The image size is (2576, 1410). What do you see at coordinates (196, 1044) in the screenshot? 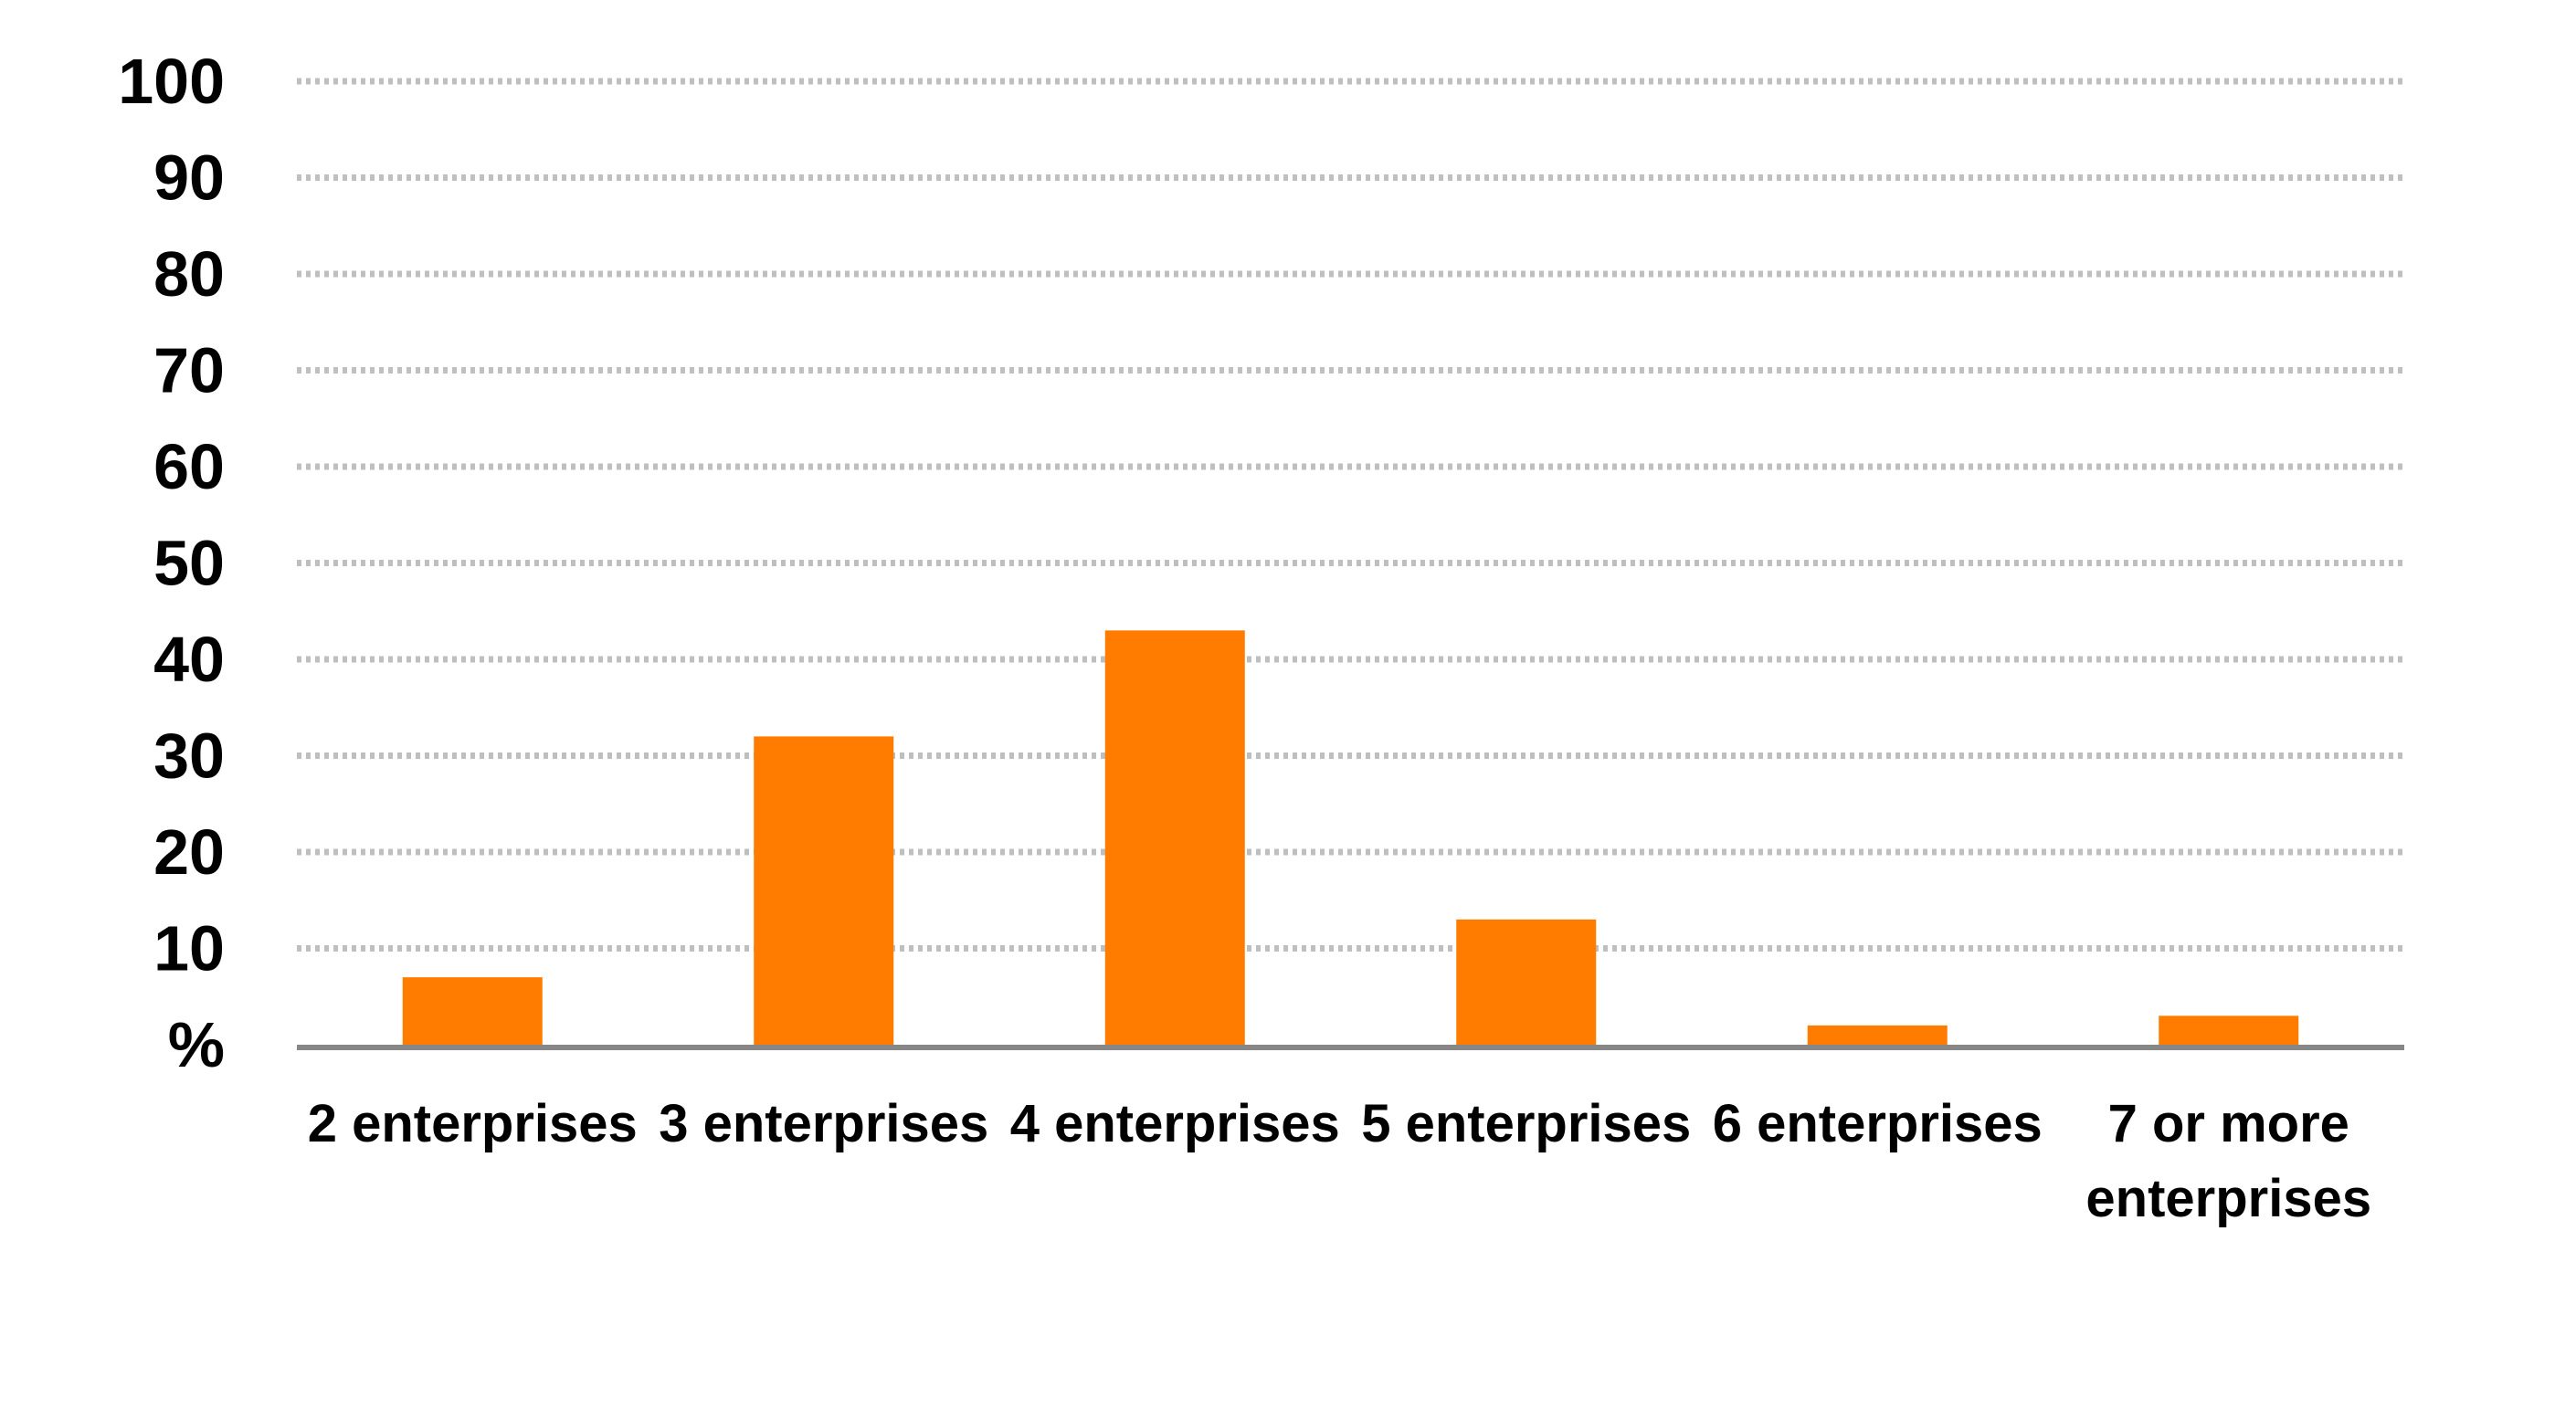
I see `y-axis-unit-label: %` at bounding box center [196, 1044].